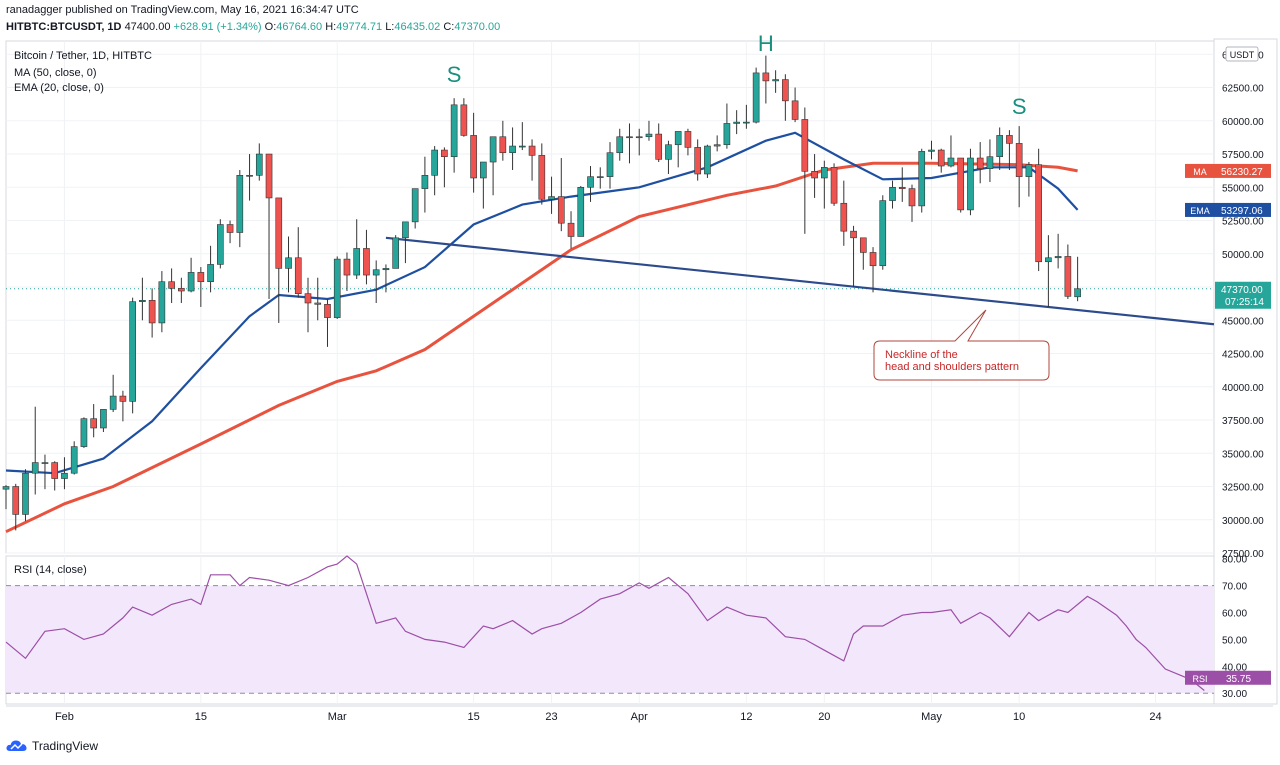 This screenshot has width=1280, height=765. I want to click on footer-brand: TradingView, so click(65, 746).